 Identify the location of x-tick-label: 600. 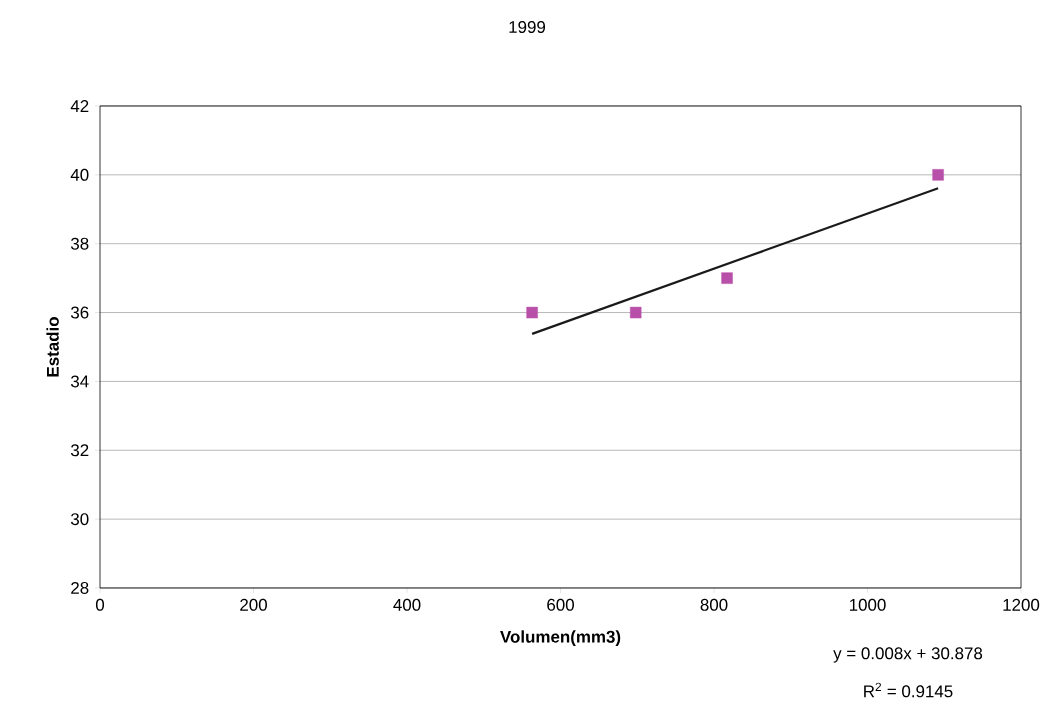
(560, 604).